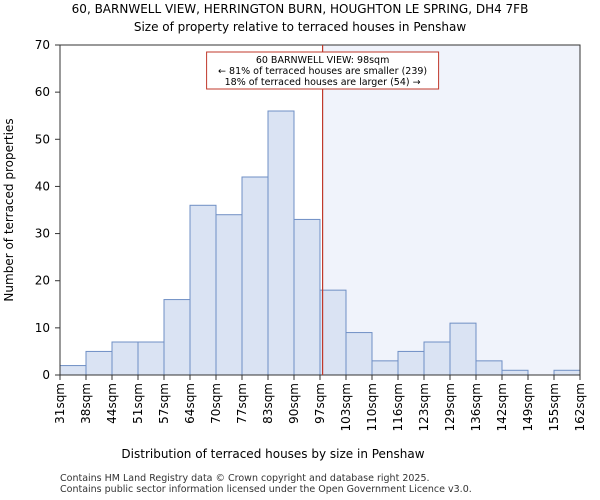 This screenshot has width=600, height=500. Describe the element at coordinates (346, 407) in the screenshot. I see `x-tick-label: 103sqm` at that location.